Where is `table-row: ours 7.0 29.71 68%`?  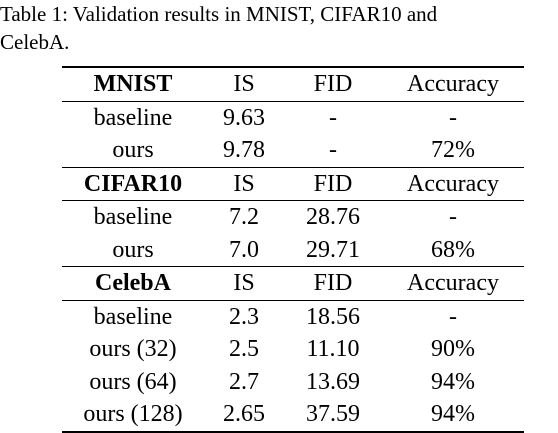
table-row: ours 7.0 29.71 68% is located at coordinates (293, 250).